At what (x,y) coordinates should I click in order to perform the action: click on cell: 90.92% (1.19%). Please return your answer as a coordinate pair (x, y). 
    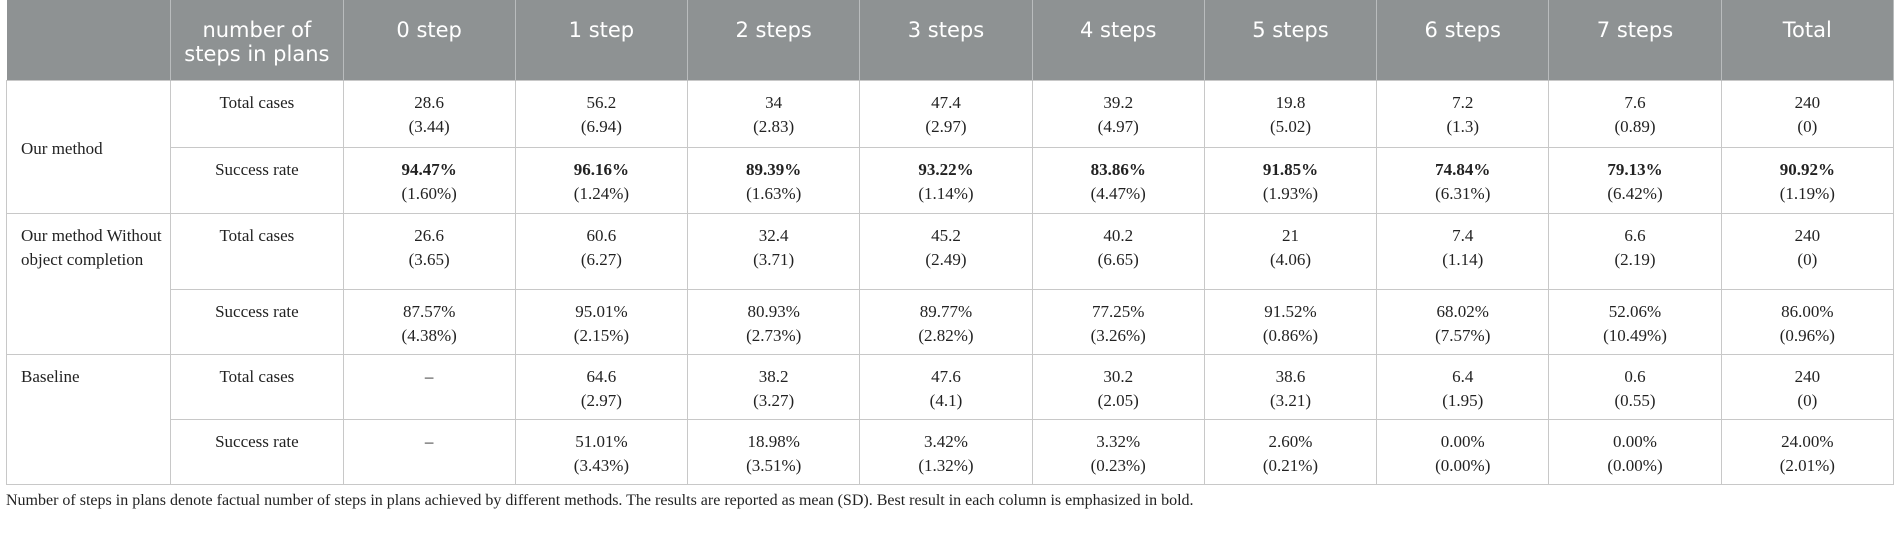
    Looking at the image, I should click on (1807, 180).